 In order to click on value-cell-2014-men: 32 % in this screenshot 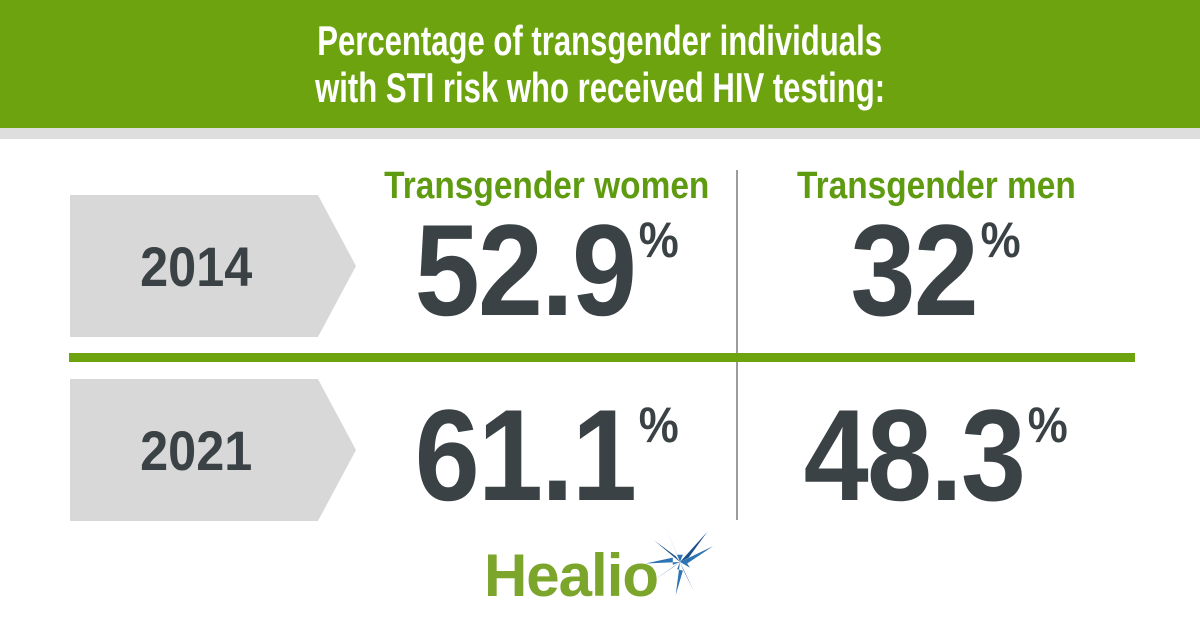, I will do `click(936, 270)`.